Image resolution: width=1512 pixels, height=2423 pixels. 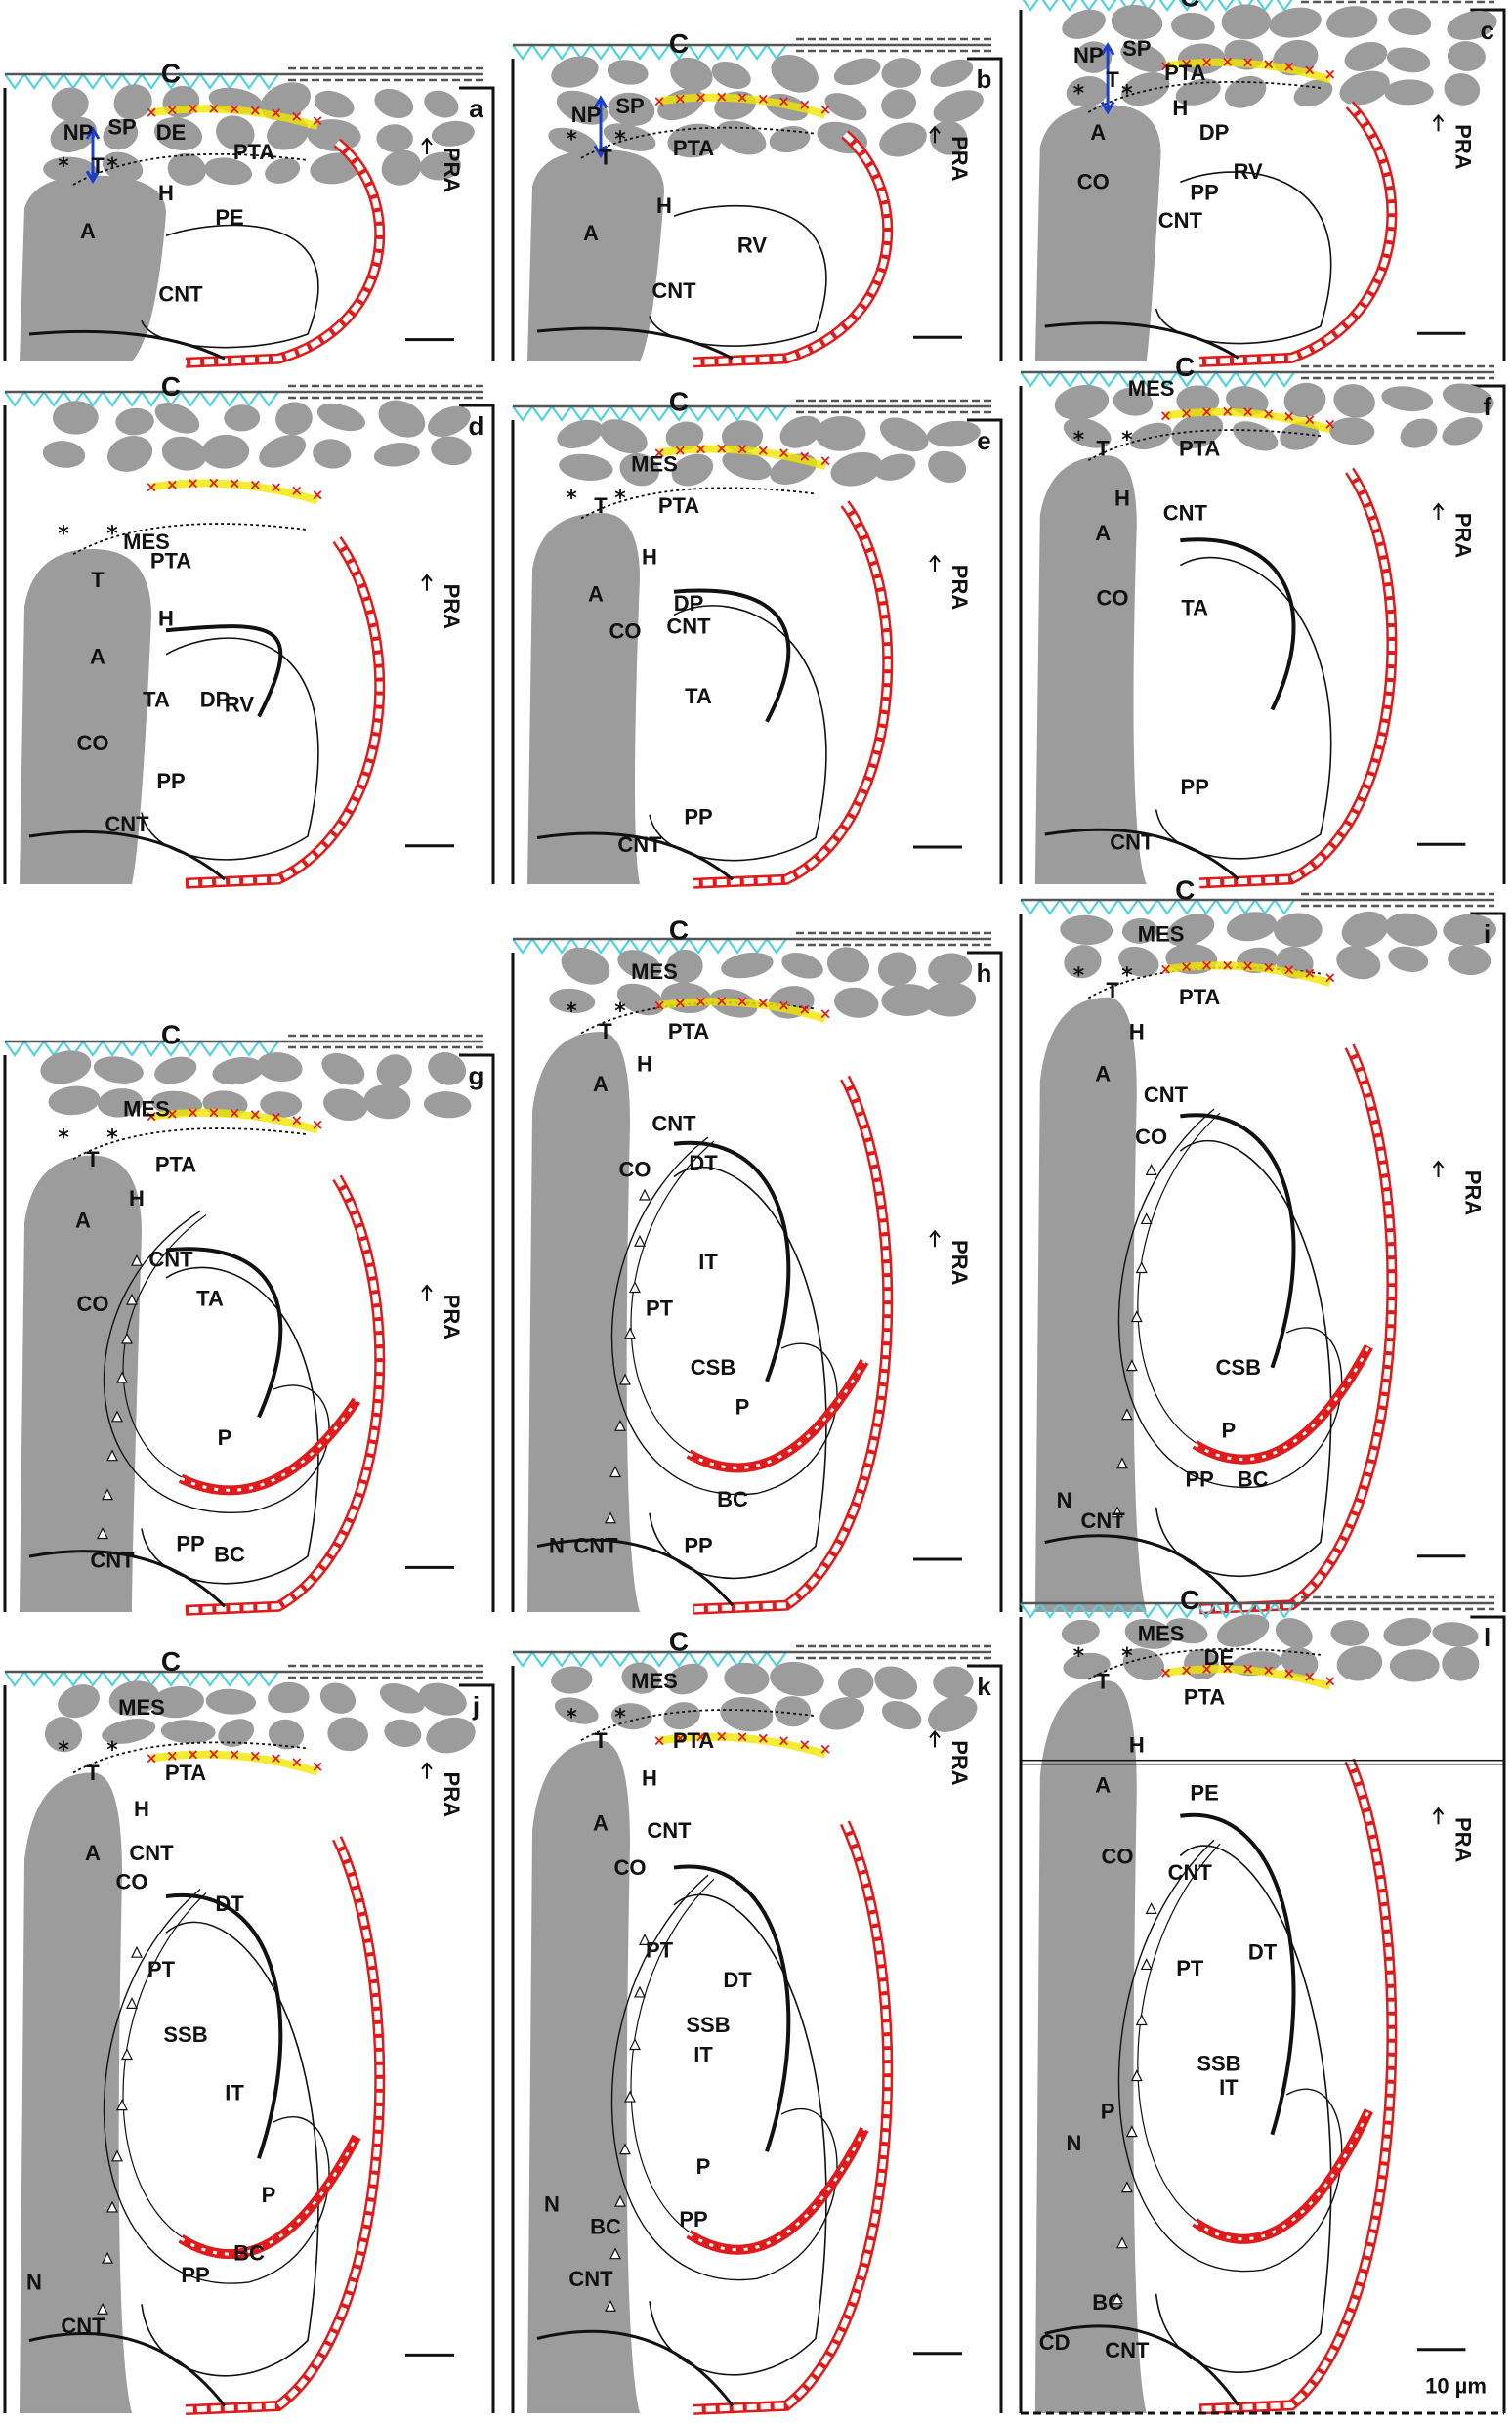 What do you see at coordinates (620, 1718) in the screenshot?
I see `asterisk-mark: *` at bounding box center [620, 1718].